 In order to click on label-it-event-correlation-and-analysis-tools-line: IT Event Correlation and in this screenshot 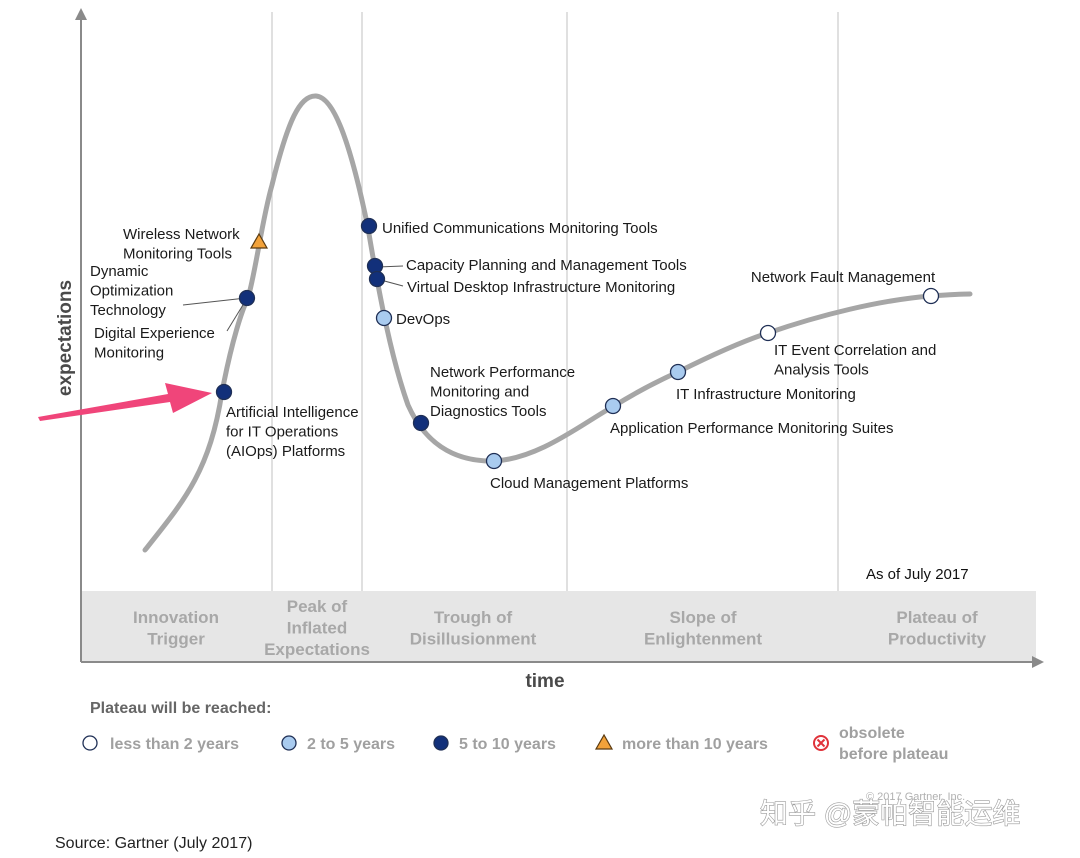, I will do `click(855, 350)`.